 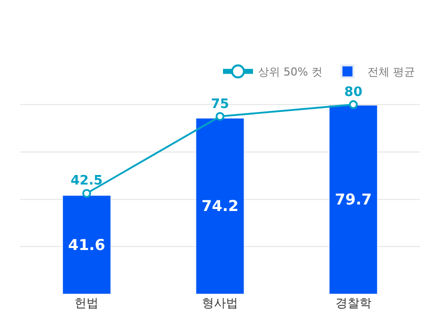 What do you see at coordinates (86, 303) in the screenshot?
I see `x-tick-label: 헌법` at bounding box center [86, 303].